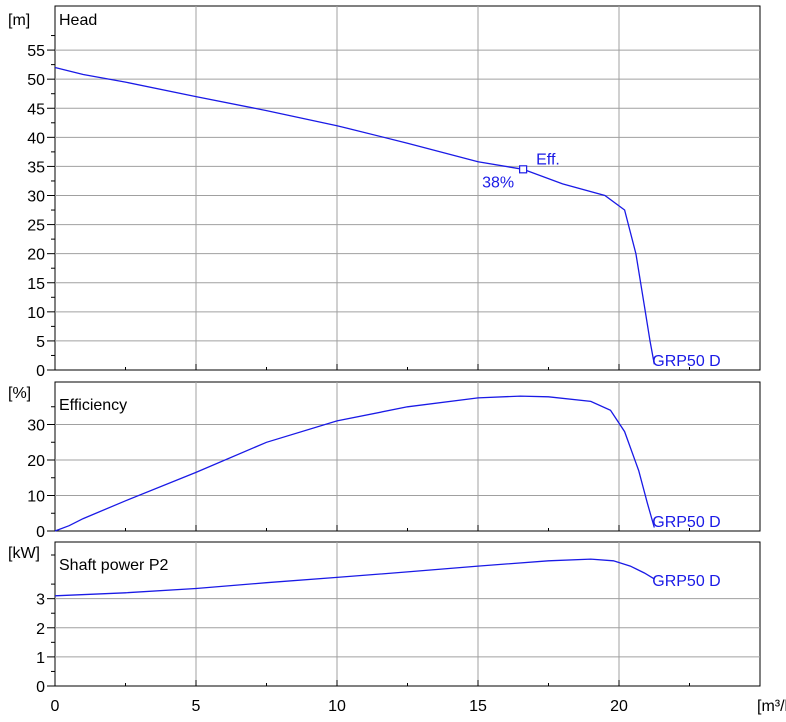  What do you see at coordinates (36, 226) in the screenshot?
I see `y-tick-label: 25` at bounding box center [36, 226].